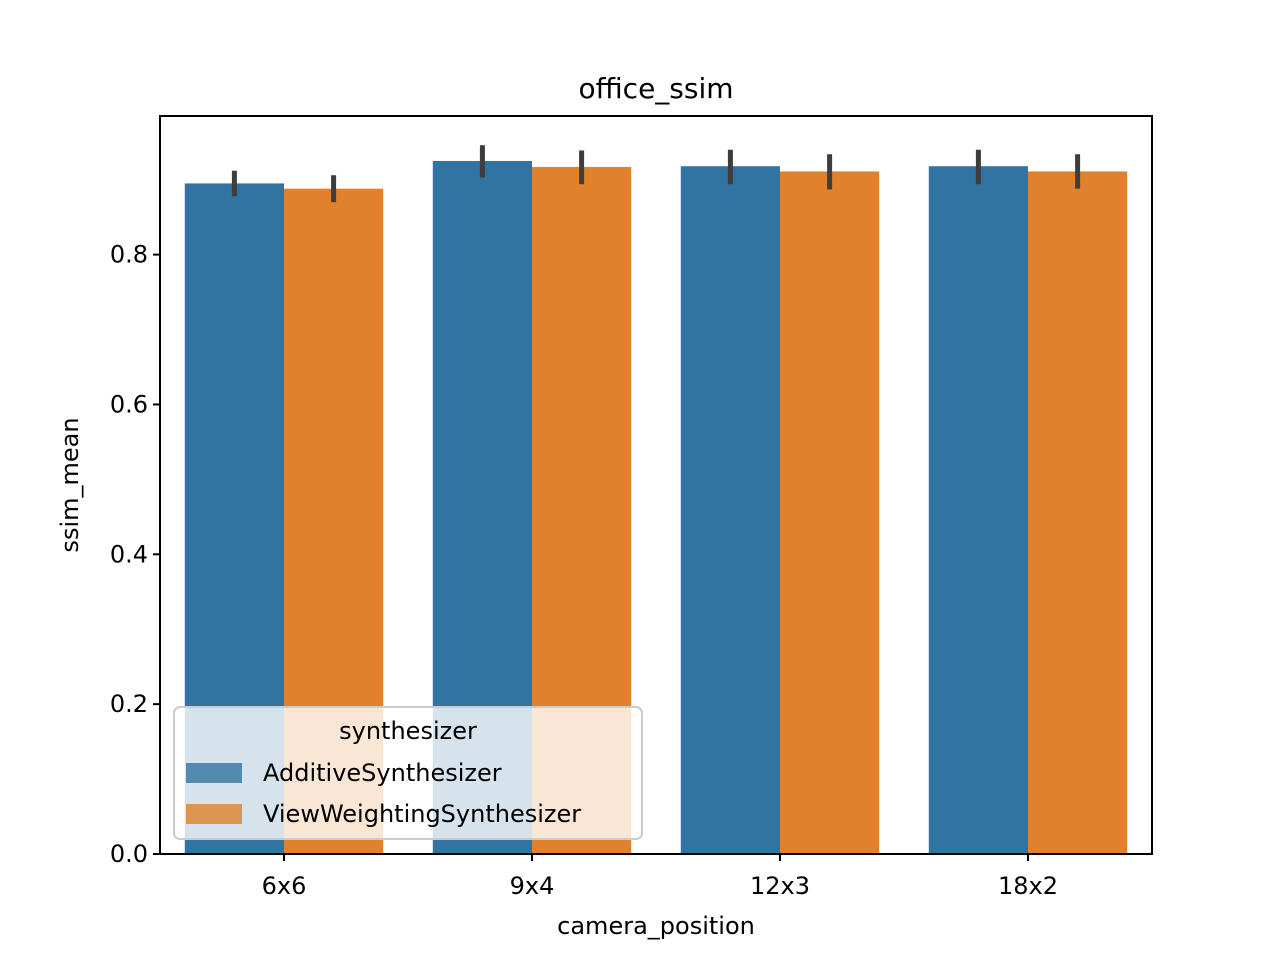 This screenshot has width=1280, height=965. Describe the element at coordinates (780, 886) in the screenshot. I see `x-tick-label: 12x3` at that location.